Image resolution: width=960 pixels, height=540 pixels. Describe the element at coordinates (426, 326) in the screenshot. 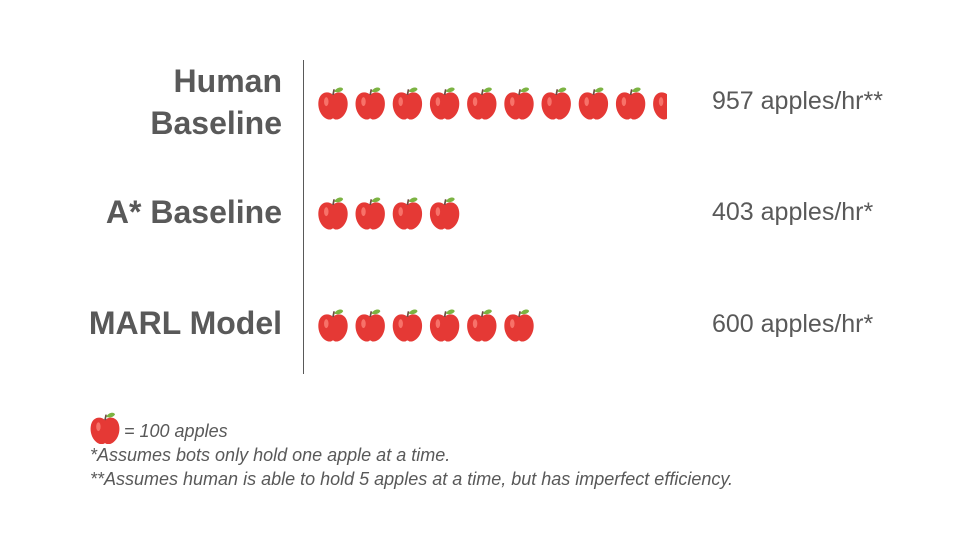

I see `apple-bar-marl-model` at that location.